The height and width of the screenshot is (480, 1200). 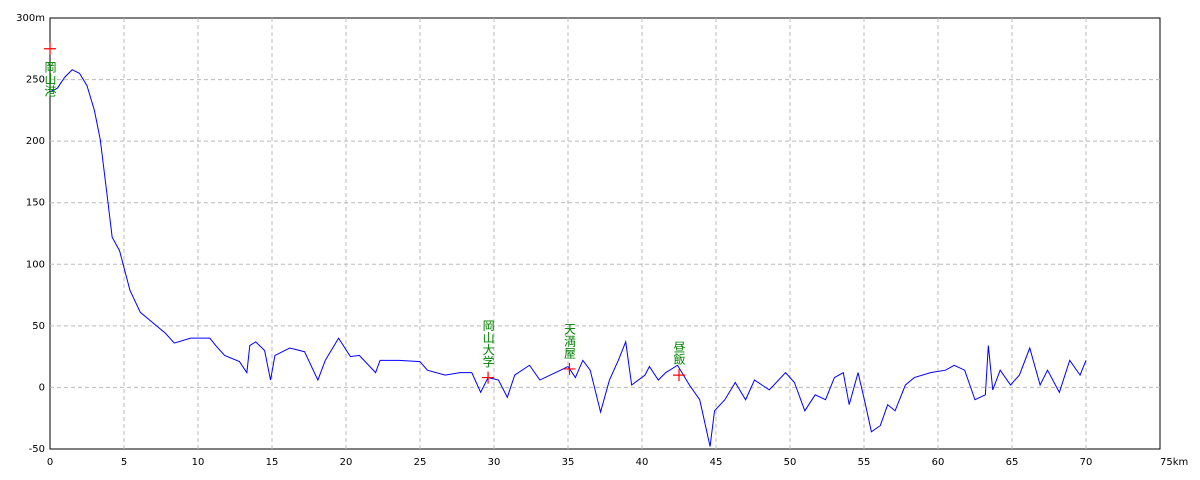 What do you see at coordinates (272, 462) in the screenshot?
I see `x-tick-label: 15` at bounding box center [272, 462].